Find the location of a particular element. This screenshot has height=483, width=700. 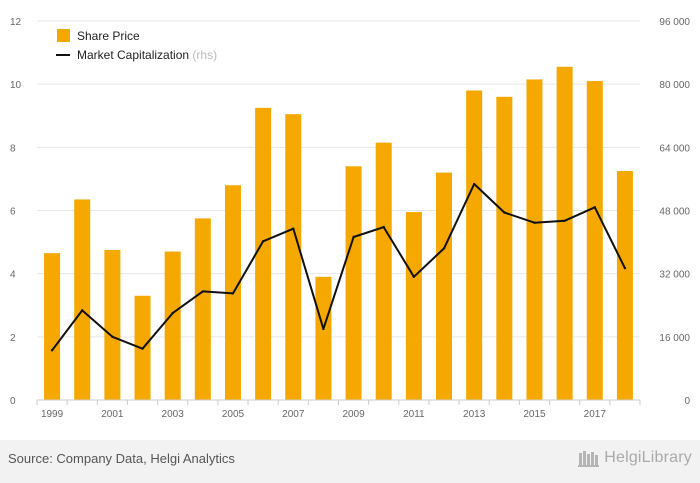

y-axis-right: 0 16 000 32 000 48 000 64 000 80 000 96 000 is located at coordinates (674, 212).